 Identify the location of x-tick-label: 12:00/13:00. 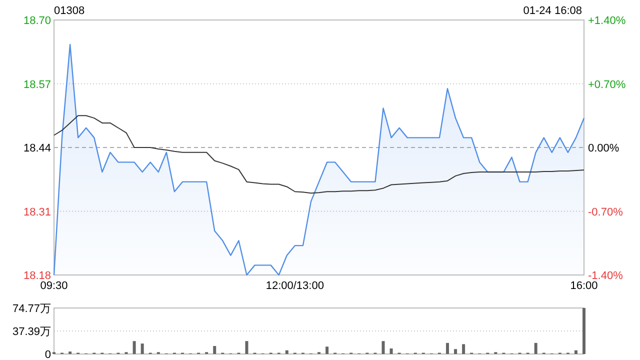
(295, 286).